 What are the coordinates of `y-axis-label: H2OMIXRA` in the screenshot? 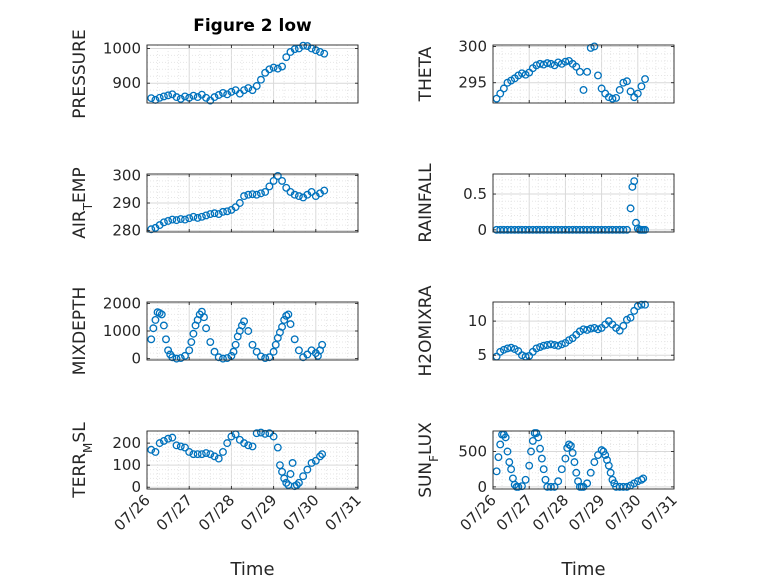 It's located at (426, 330).